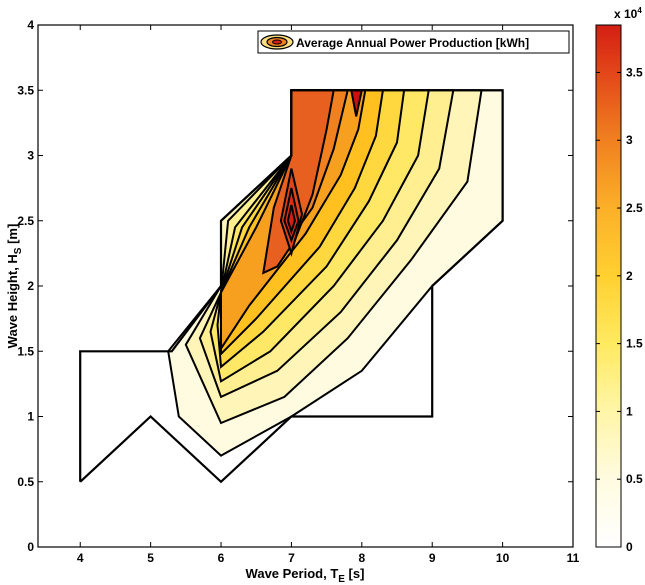  I want to click on y-tick-label: 4, so click(30, 25).